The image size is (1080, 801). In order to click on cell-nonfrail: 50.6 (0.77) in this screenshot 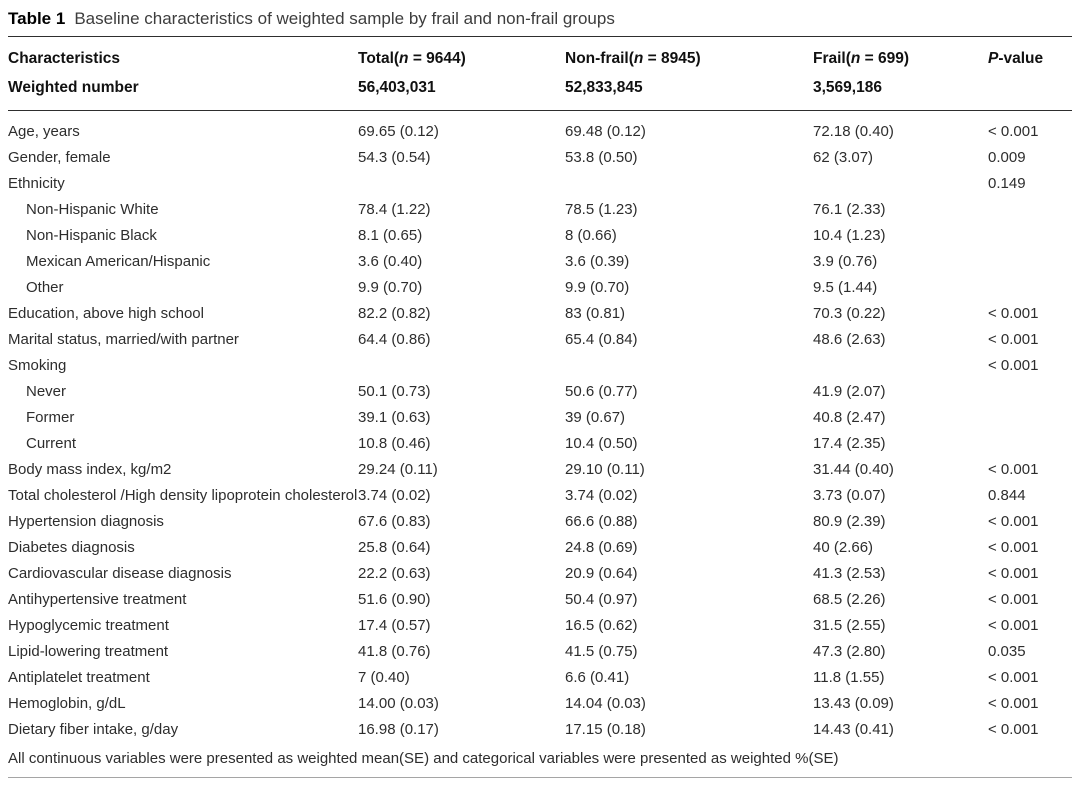, I will do `click(601, 391)`.